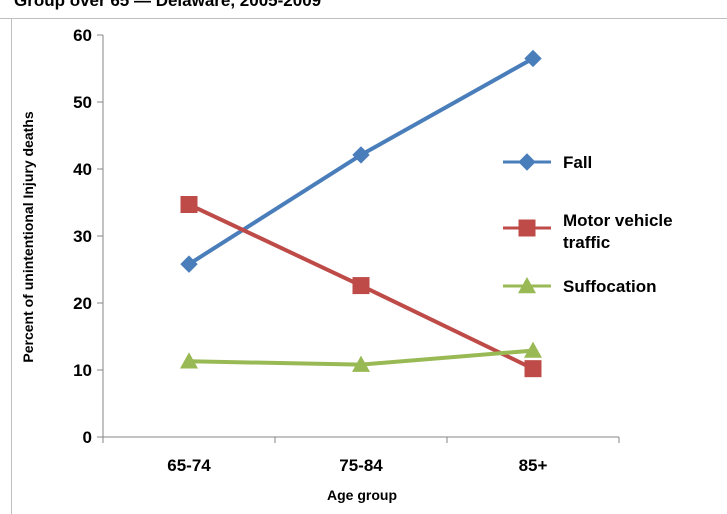  I want to click on x-tick-label: 65-74, so click(189, 465).